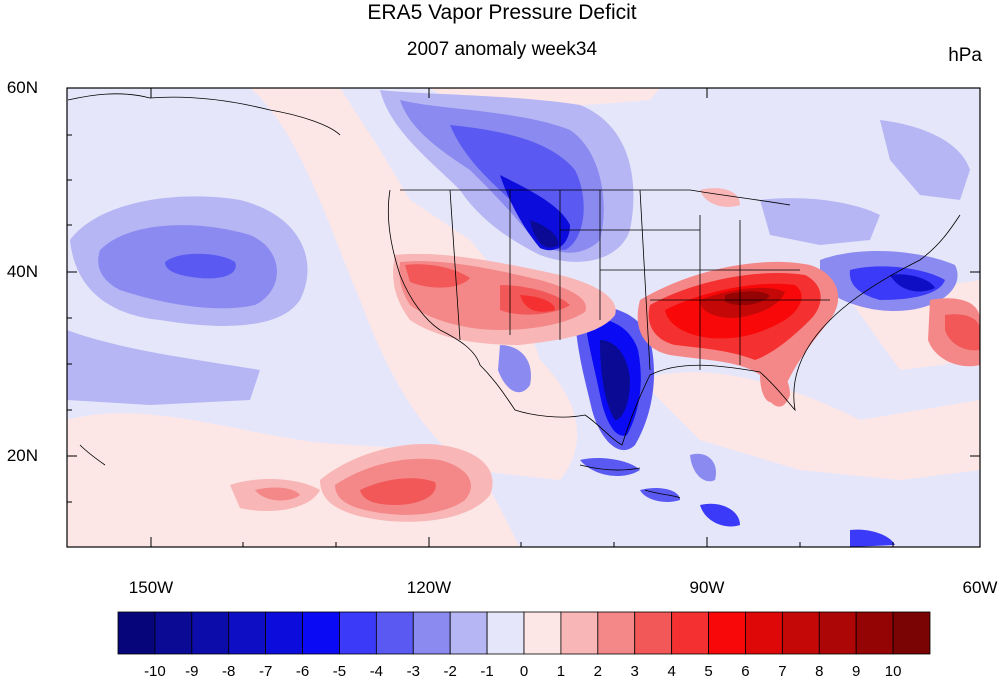 The height and width of the screenshot is (681, 1004). What do you see at coordinates (524, 671) in the screenshot?
I see `colorbar-tick-label: 0` at bounding box center [524, 671].